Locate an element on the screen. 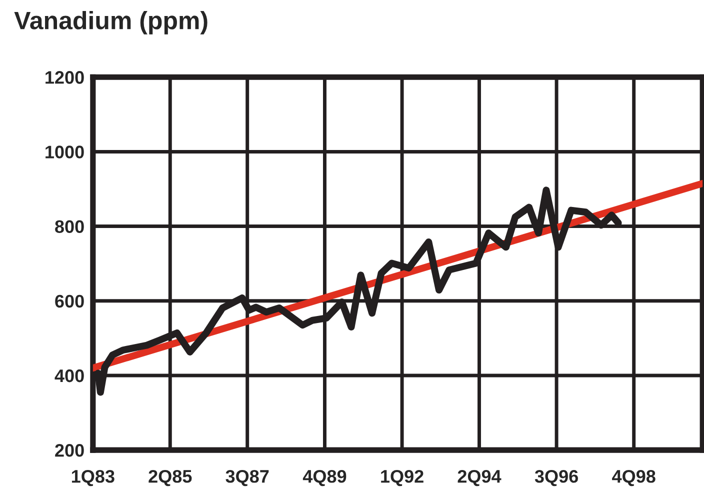 This screenshot has width=704, height=504. y-tick-label: 800 is located at coordinates (69, 227).